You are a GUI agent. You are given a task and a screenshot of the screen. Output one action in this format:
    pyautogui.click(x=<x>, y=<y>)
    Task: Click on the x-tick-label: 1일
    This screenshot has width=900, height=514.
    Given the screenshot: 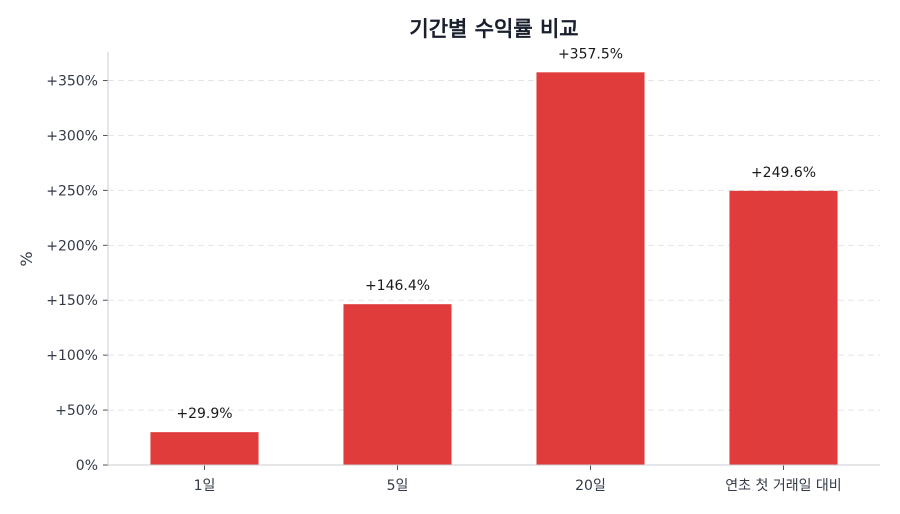 What is the action you would take?
    pyautogui.click(x=205, y=486)
    